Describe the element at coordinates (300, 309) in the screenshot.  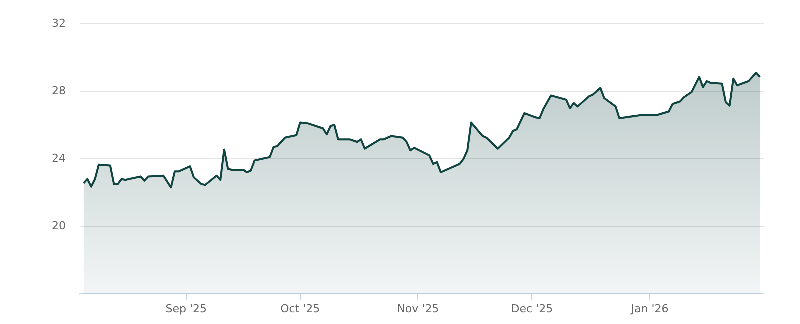
I see `x-tick-label: Oct '25` at that location.